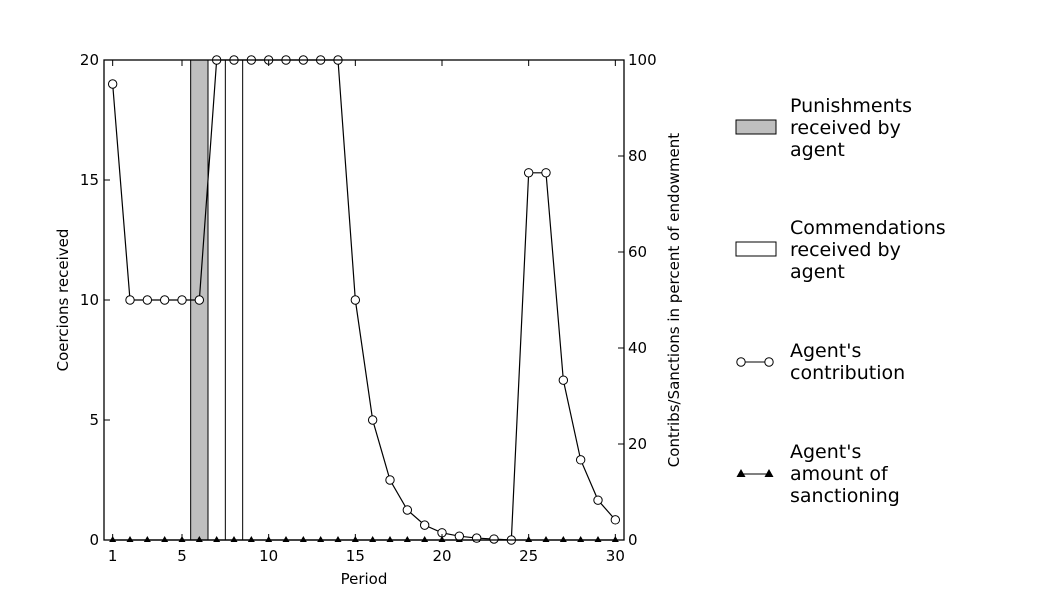  I want to click on bars-layer, so click(217, 300).